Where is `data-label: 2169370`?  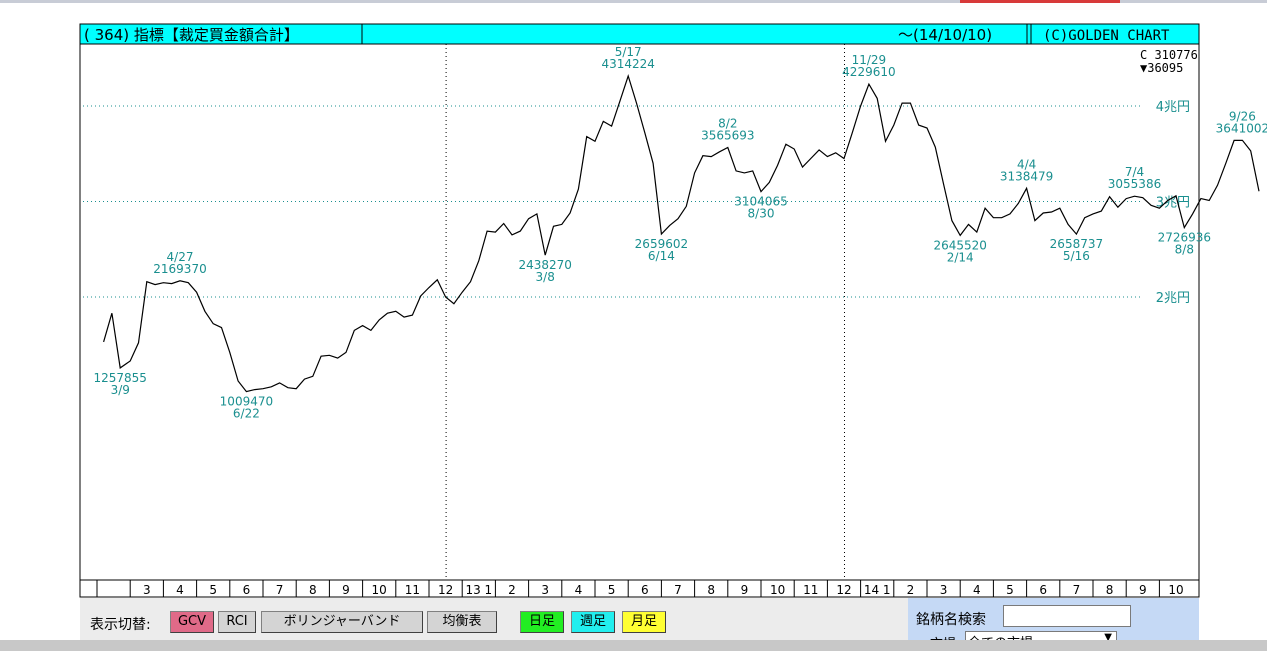 data-label: 2169370 is located at coordinates (179, 269).